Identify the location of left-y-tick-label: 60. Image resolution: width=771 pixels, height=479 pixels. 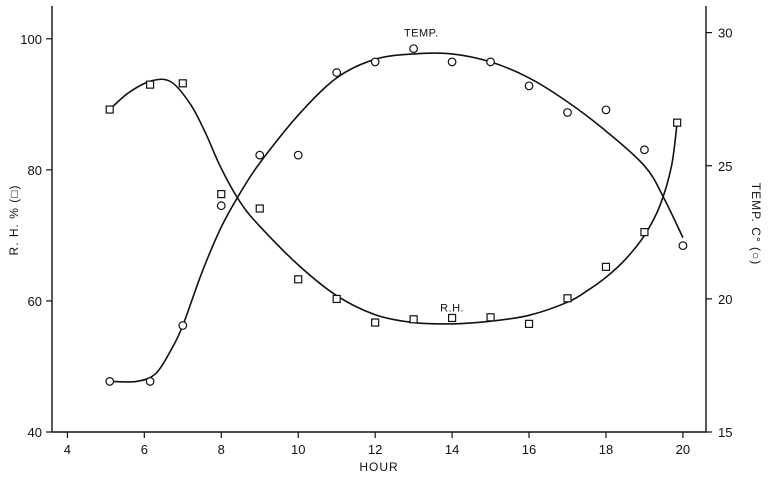
(35, 301).